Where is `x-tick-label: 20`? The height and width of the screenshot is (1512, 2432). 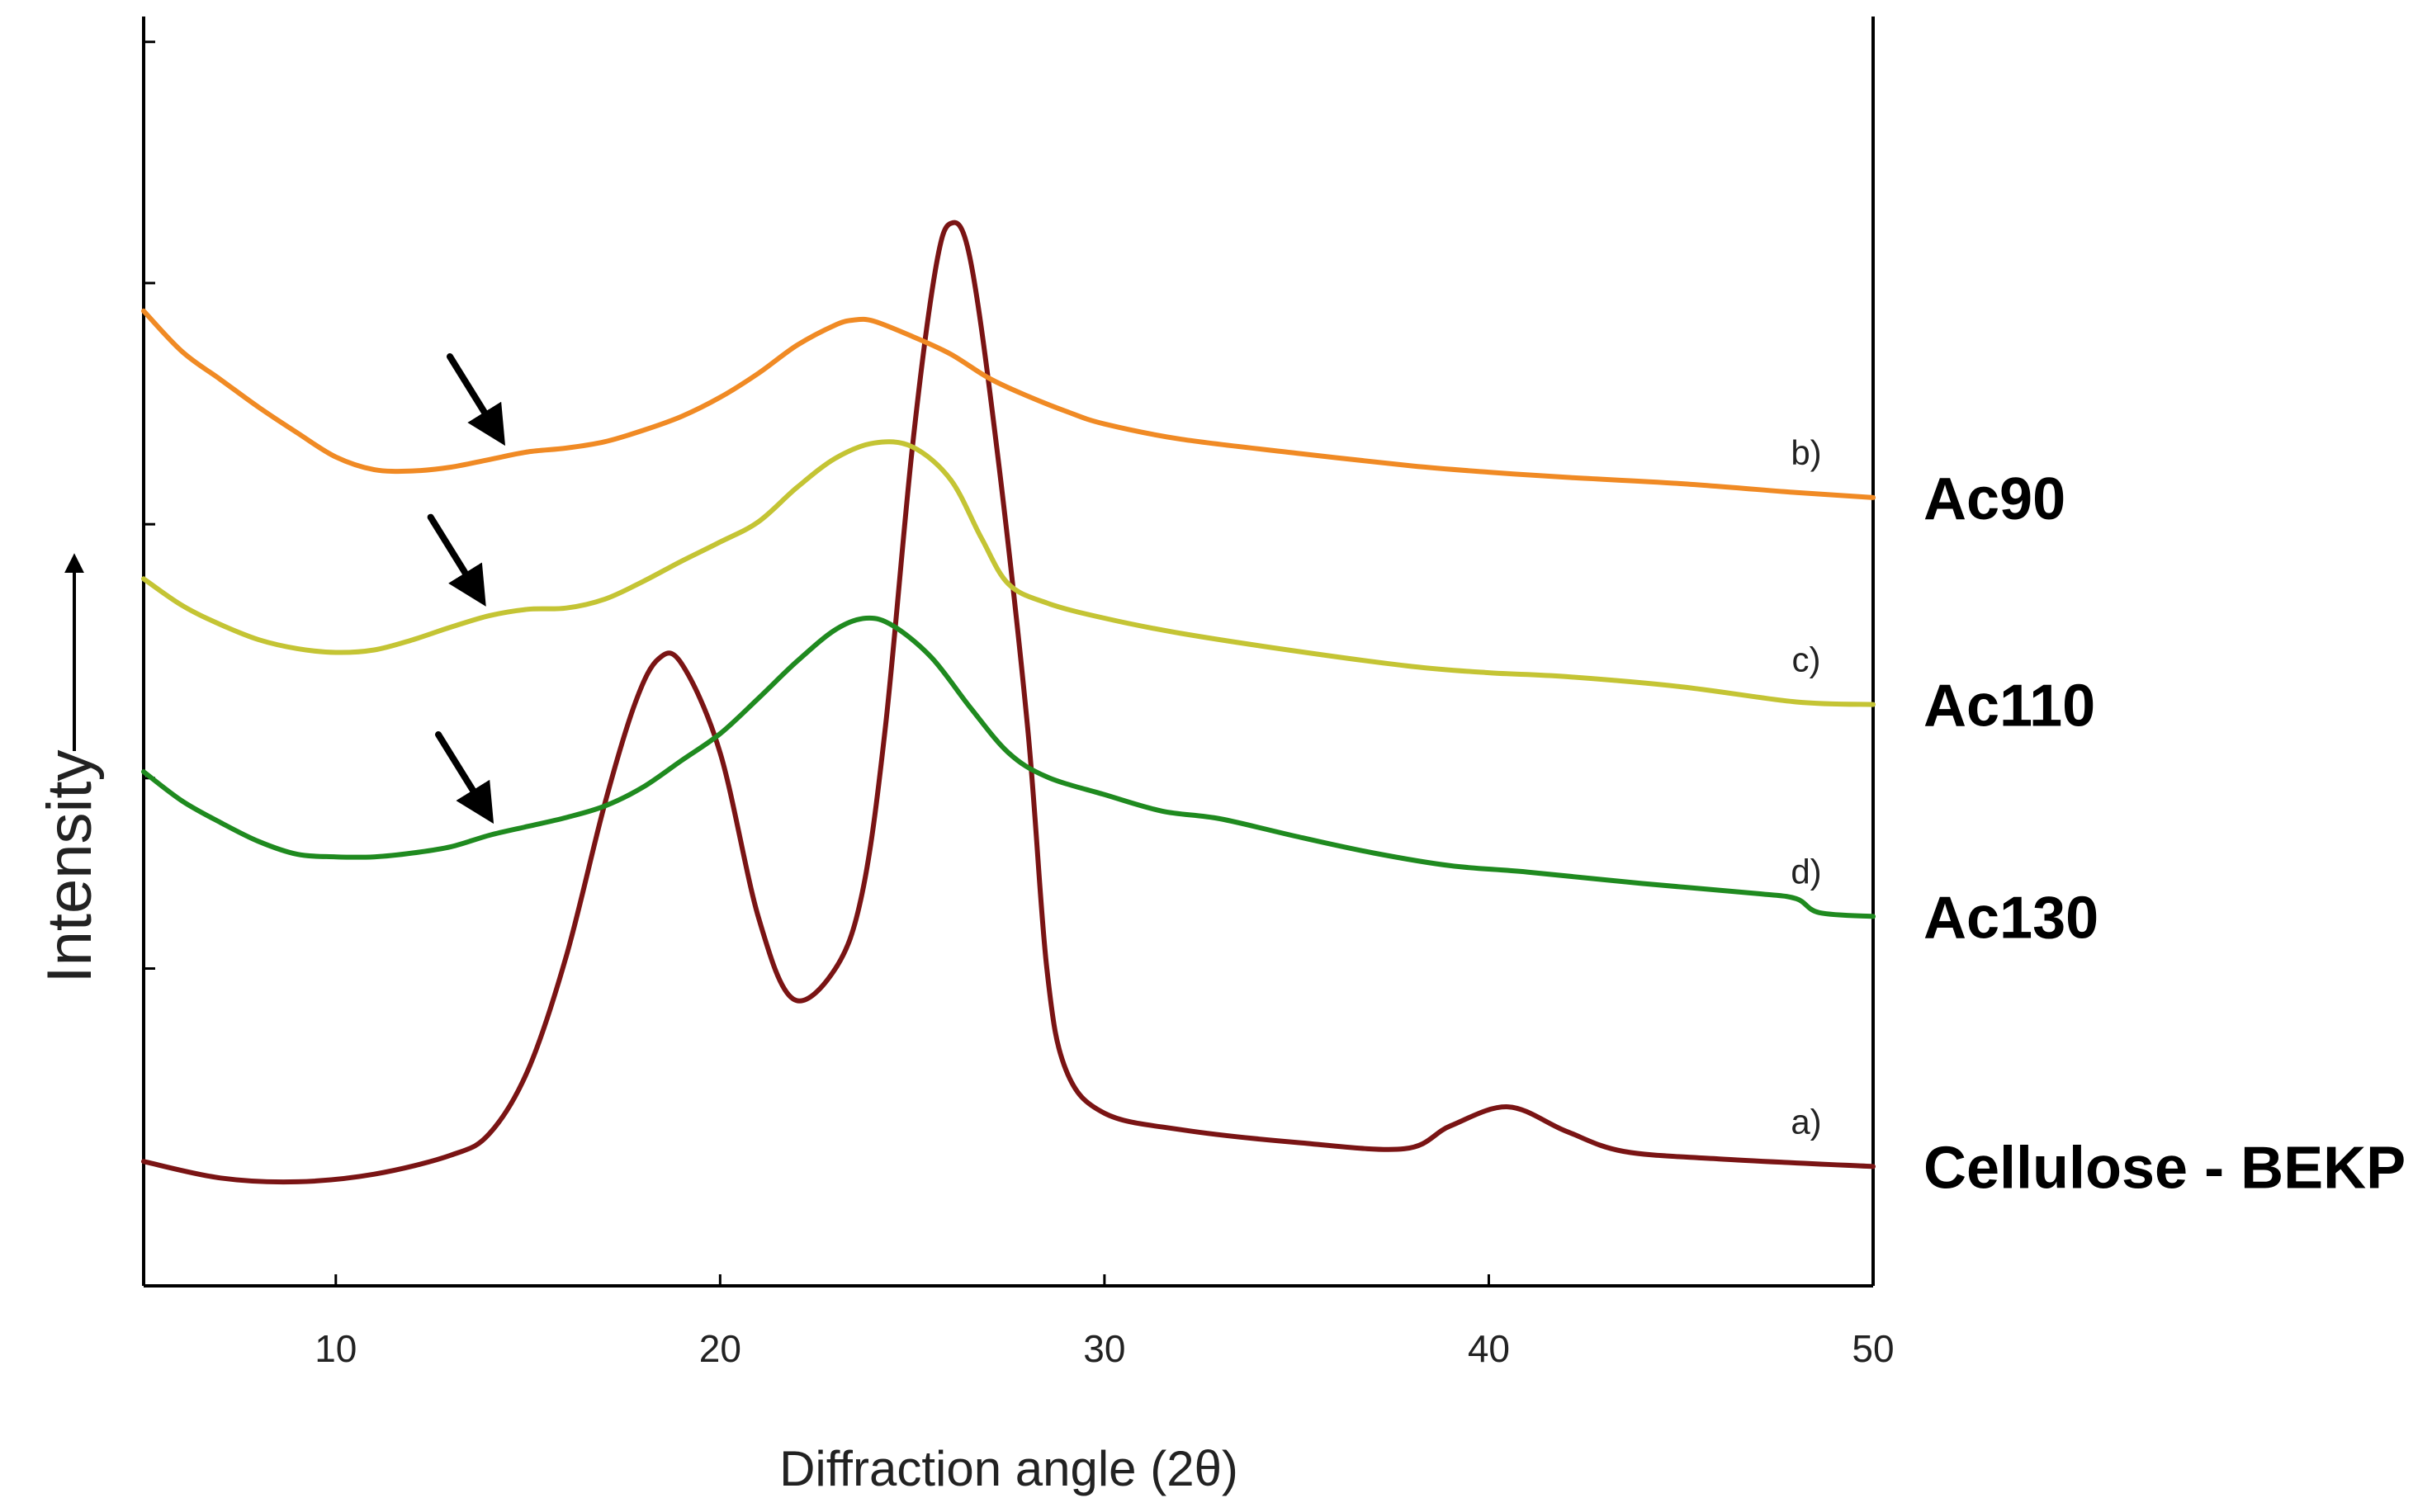
x-tick-label: 20 is located at coordinates (720, 1348).